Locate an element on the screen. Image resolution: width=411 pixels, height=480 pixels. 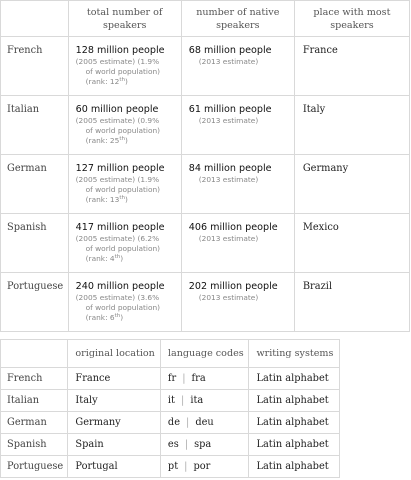
language-cell: Italian is located at coordinates (34, 125).